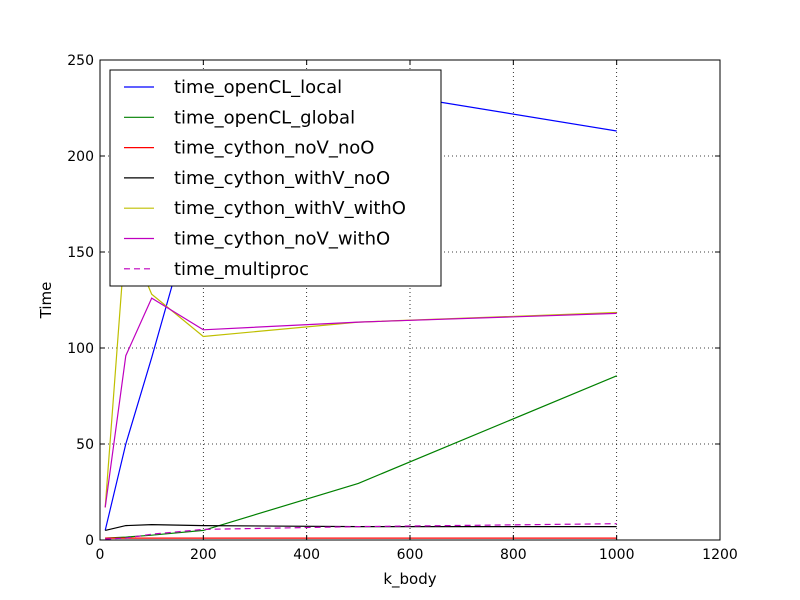  Describe the element at coordinates (410, 555) in the screenshot. I see `x-tick-label: 600` at that location.